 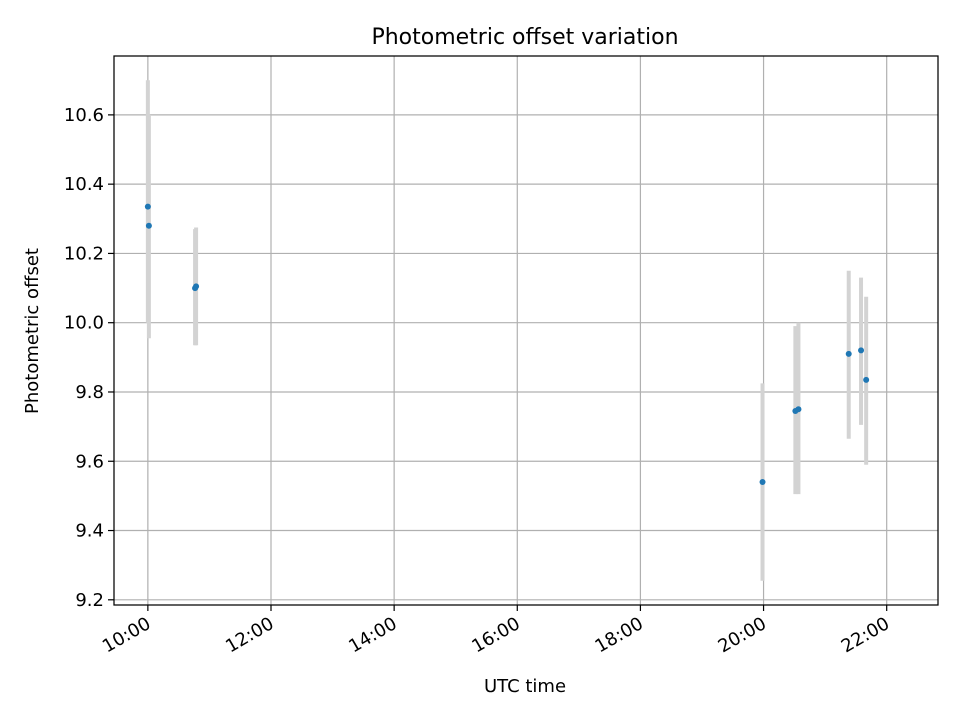 What do you see at coordinates (89, 392) in the screenshot?
I see `y-tick-label: 9.8` at bounding box center [89, 392].